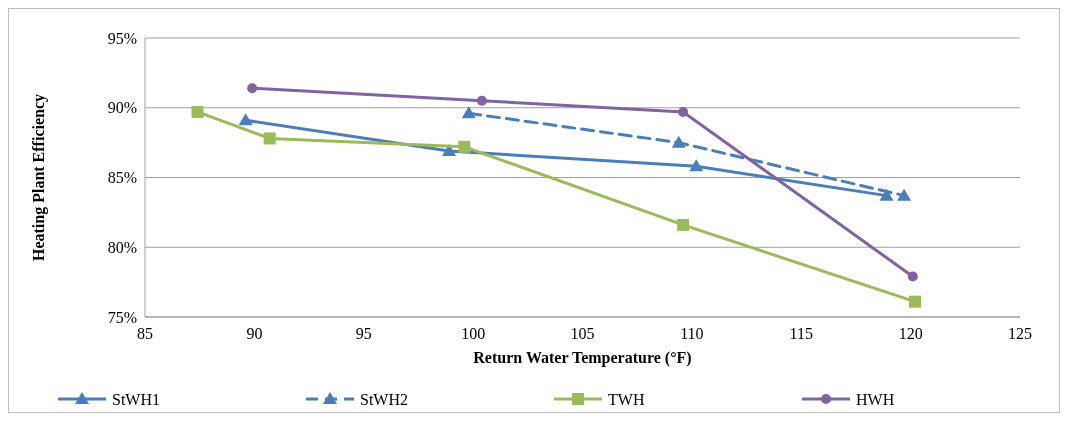 This screenshot has width=1068, height=421. What do you see at coordinates (384, 399) in the screenshot?
I see `legend-label: StWH2` at bounding box center [384, 399].